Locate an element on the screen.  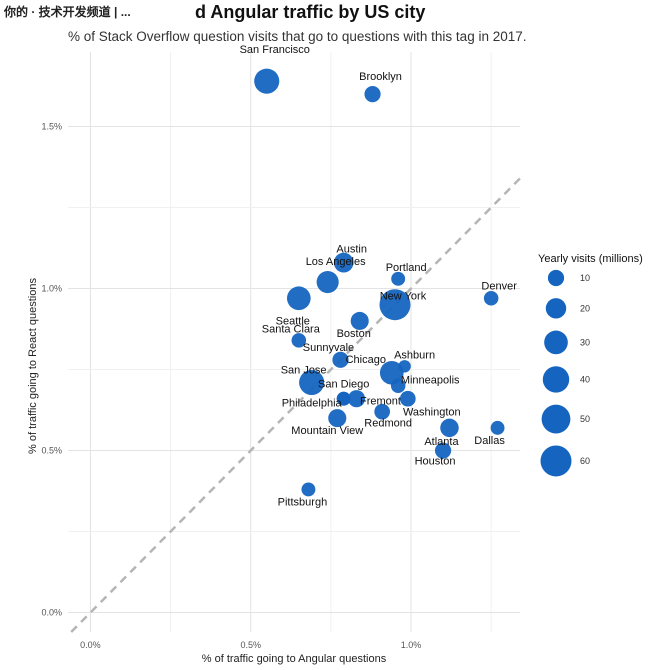
y-axis-label: % of traffic going to React questions is located at coordinates (33, 366).